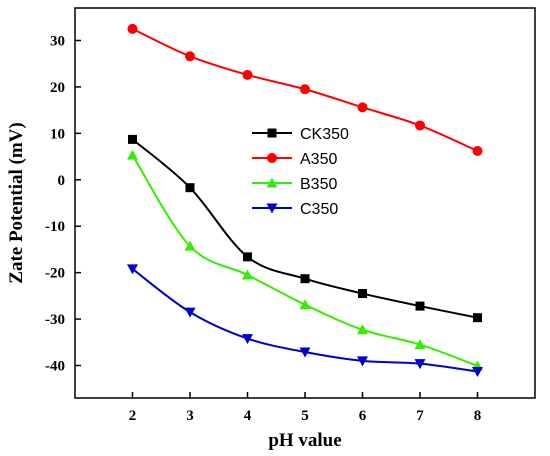 This screenshot has width=550, height=456. I want to click on x-tick-label: 6, so click(363, 416).